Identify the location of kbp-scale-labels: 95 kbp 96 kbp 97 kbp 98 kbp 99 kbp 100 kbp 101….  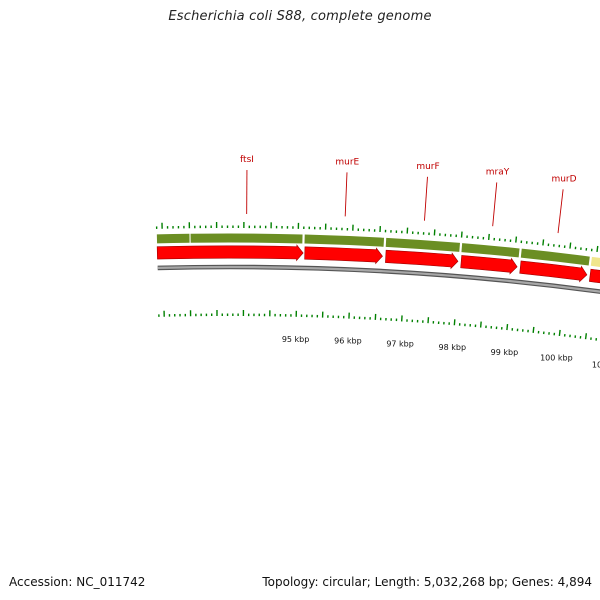
(441, 352).